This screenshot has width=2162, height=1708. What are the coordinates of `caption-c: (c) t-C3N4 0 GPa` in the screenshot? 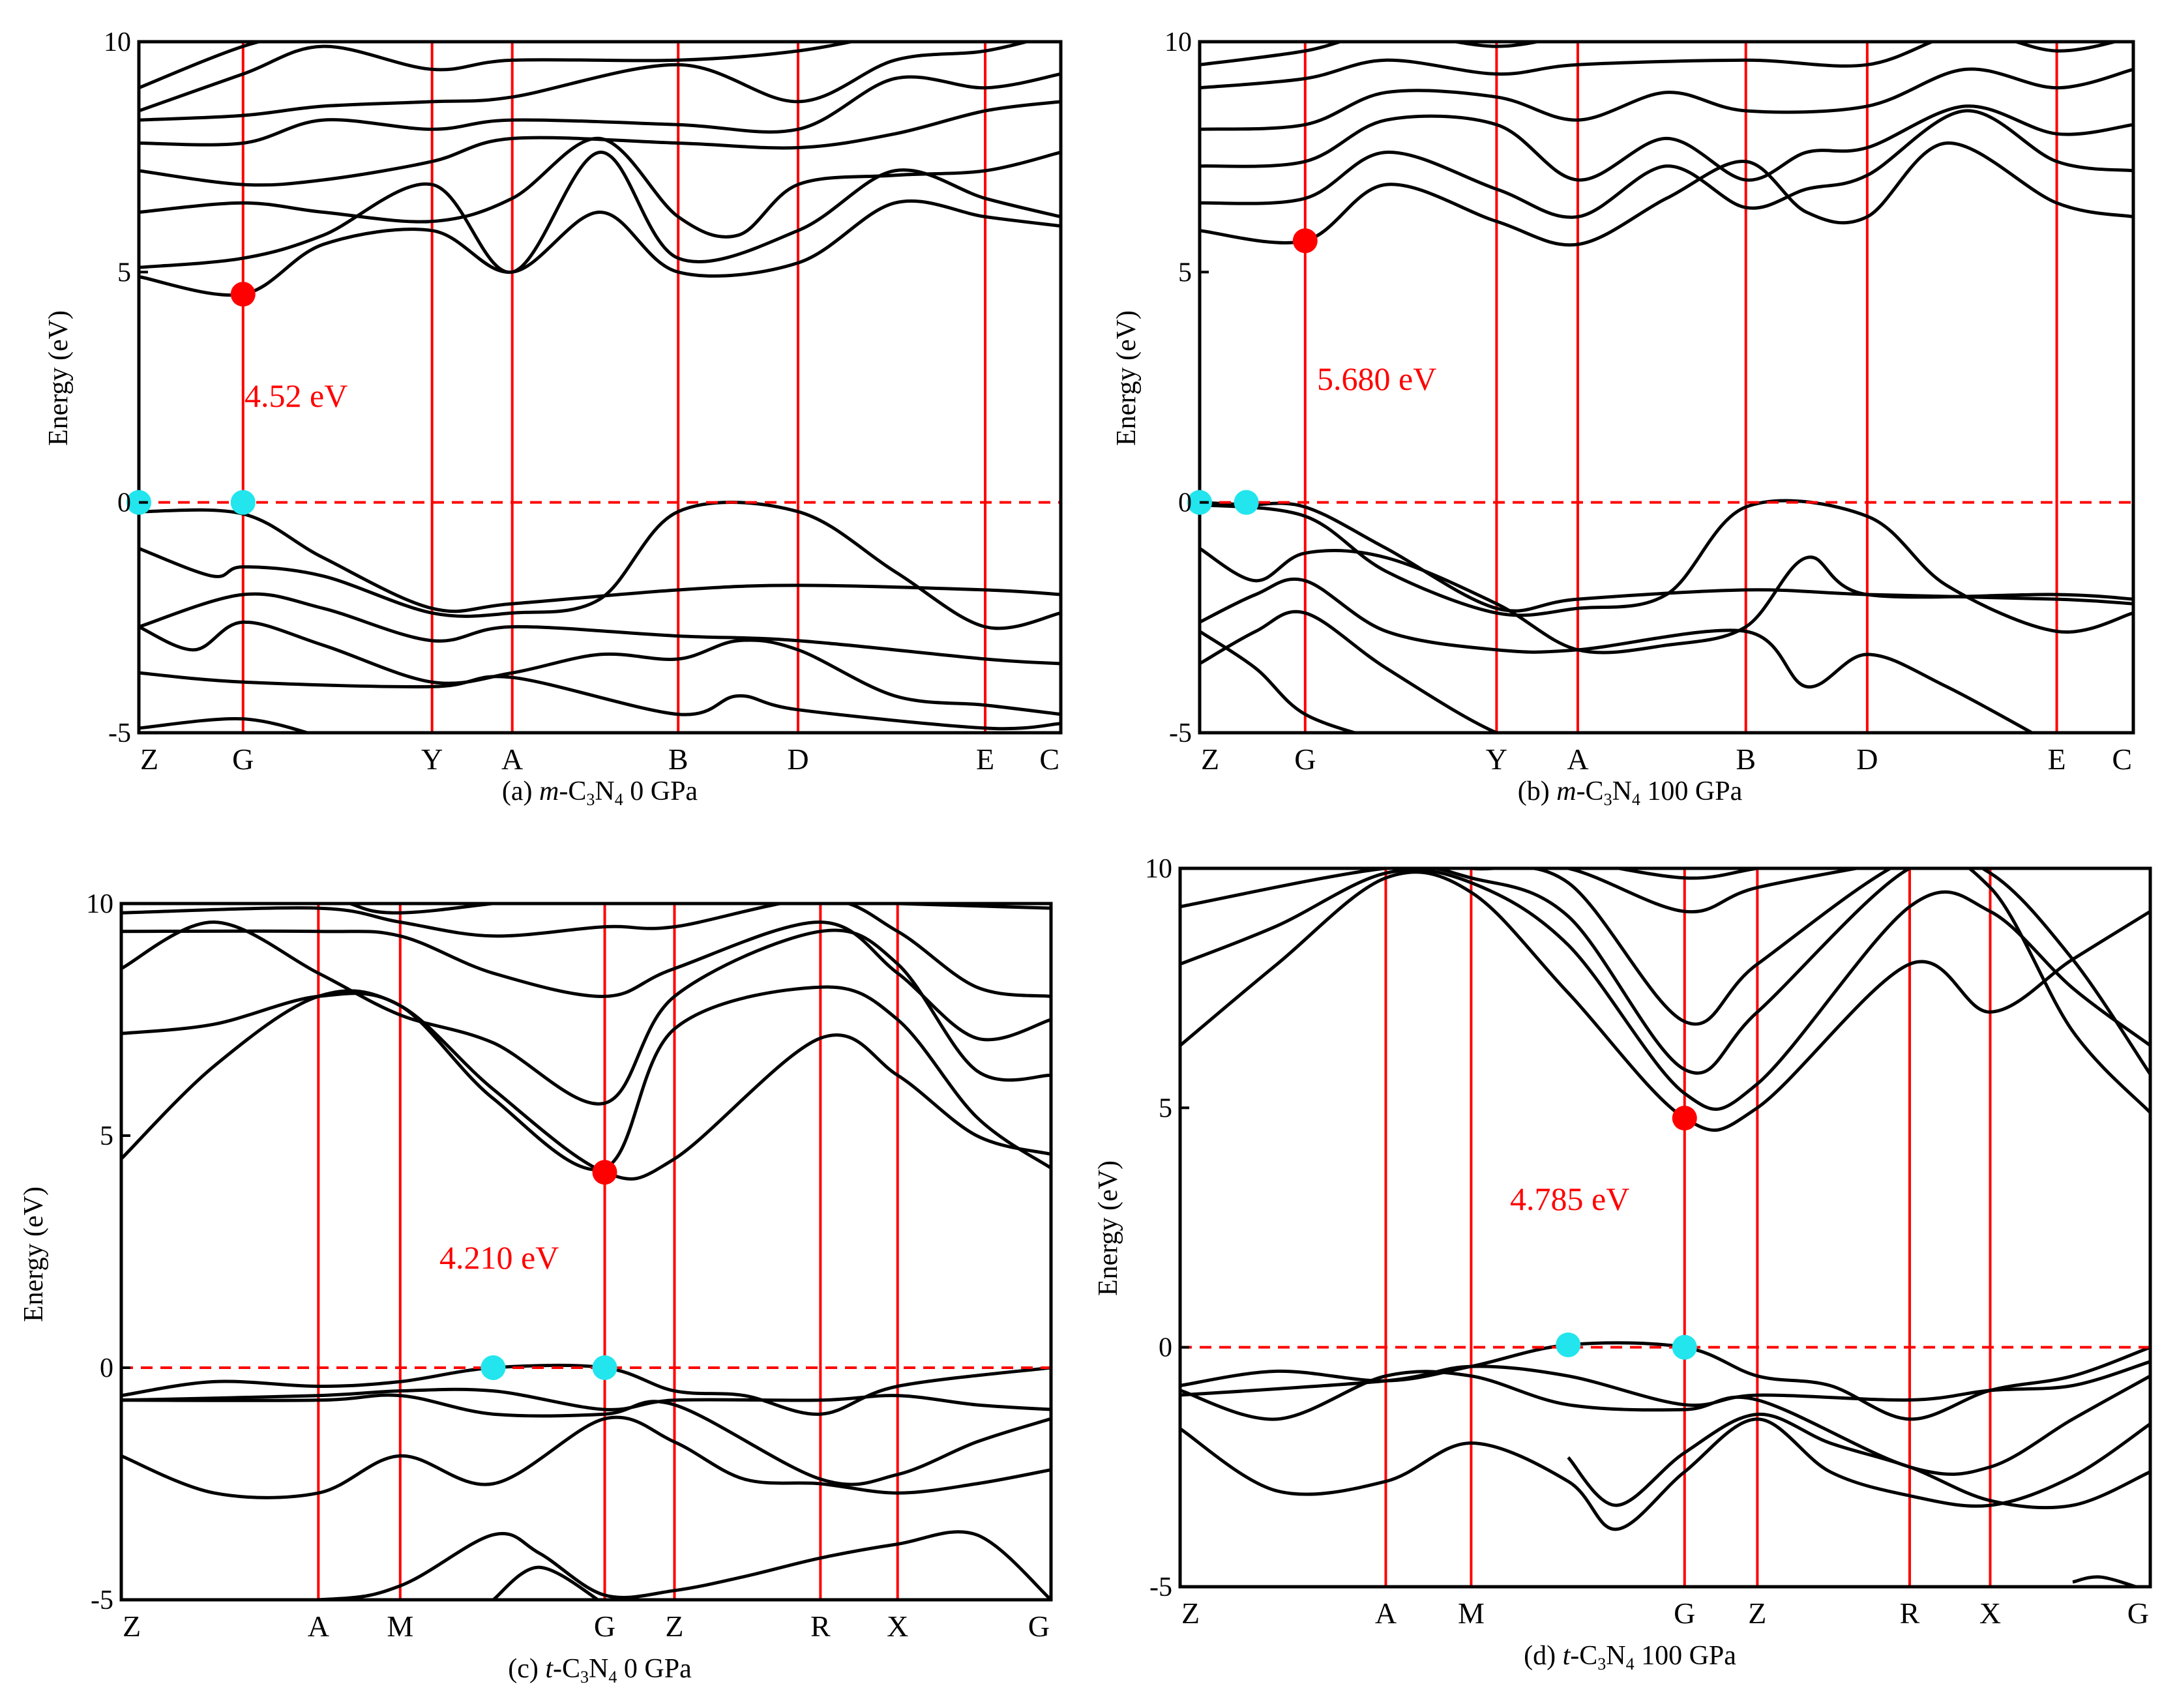 It's located at (600, 1670).